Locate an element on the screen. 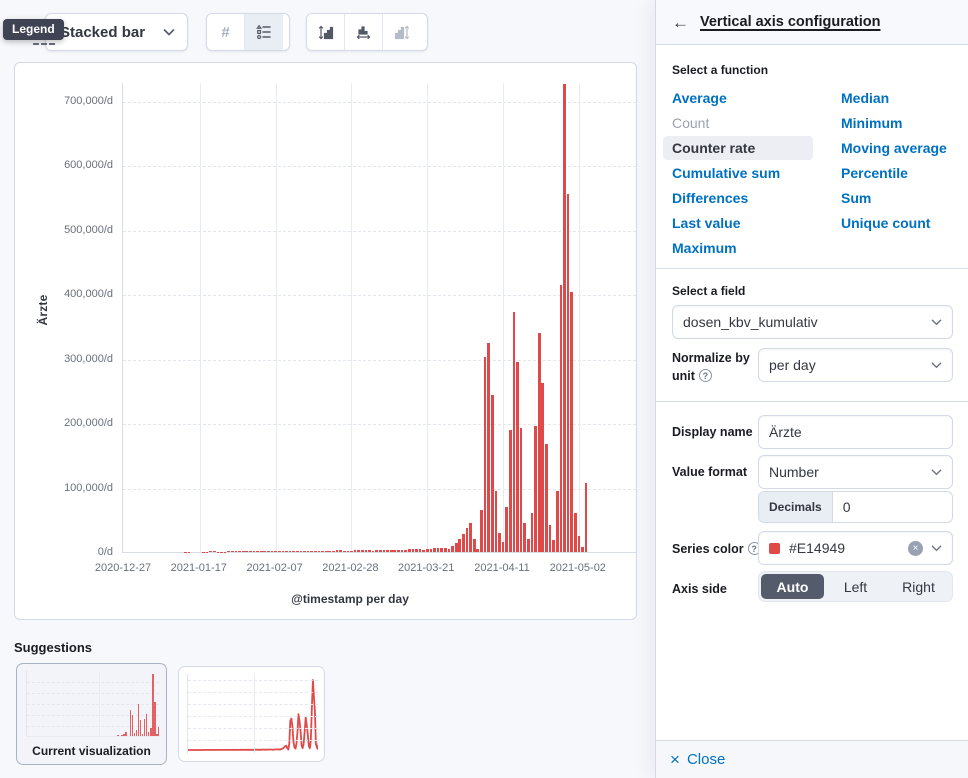 This screenshot has height=778, width=968. function-sum: Sum is located at coordinates (856, 198).